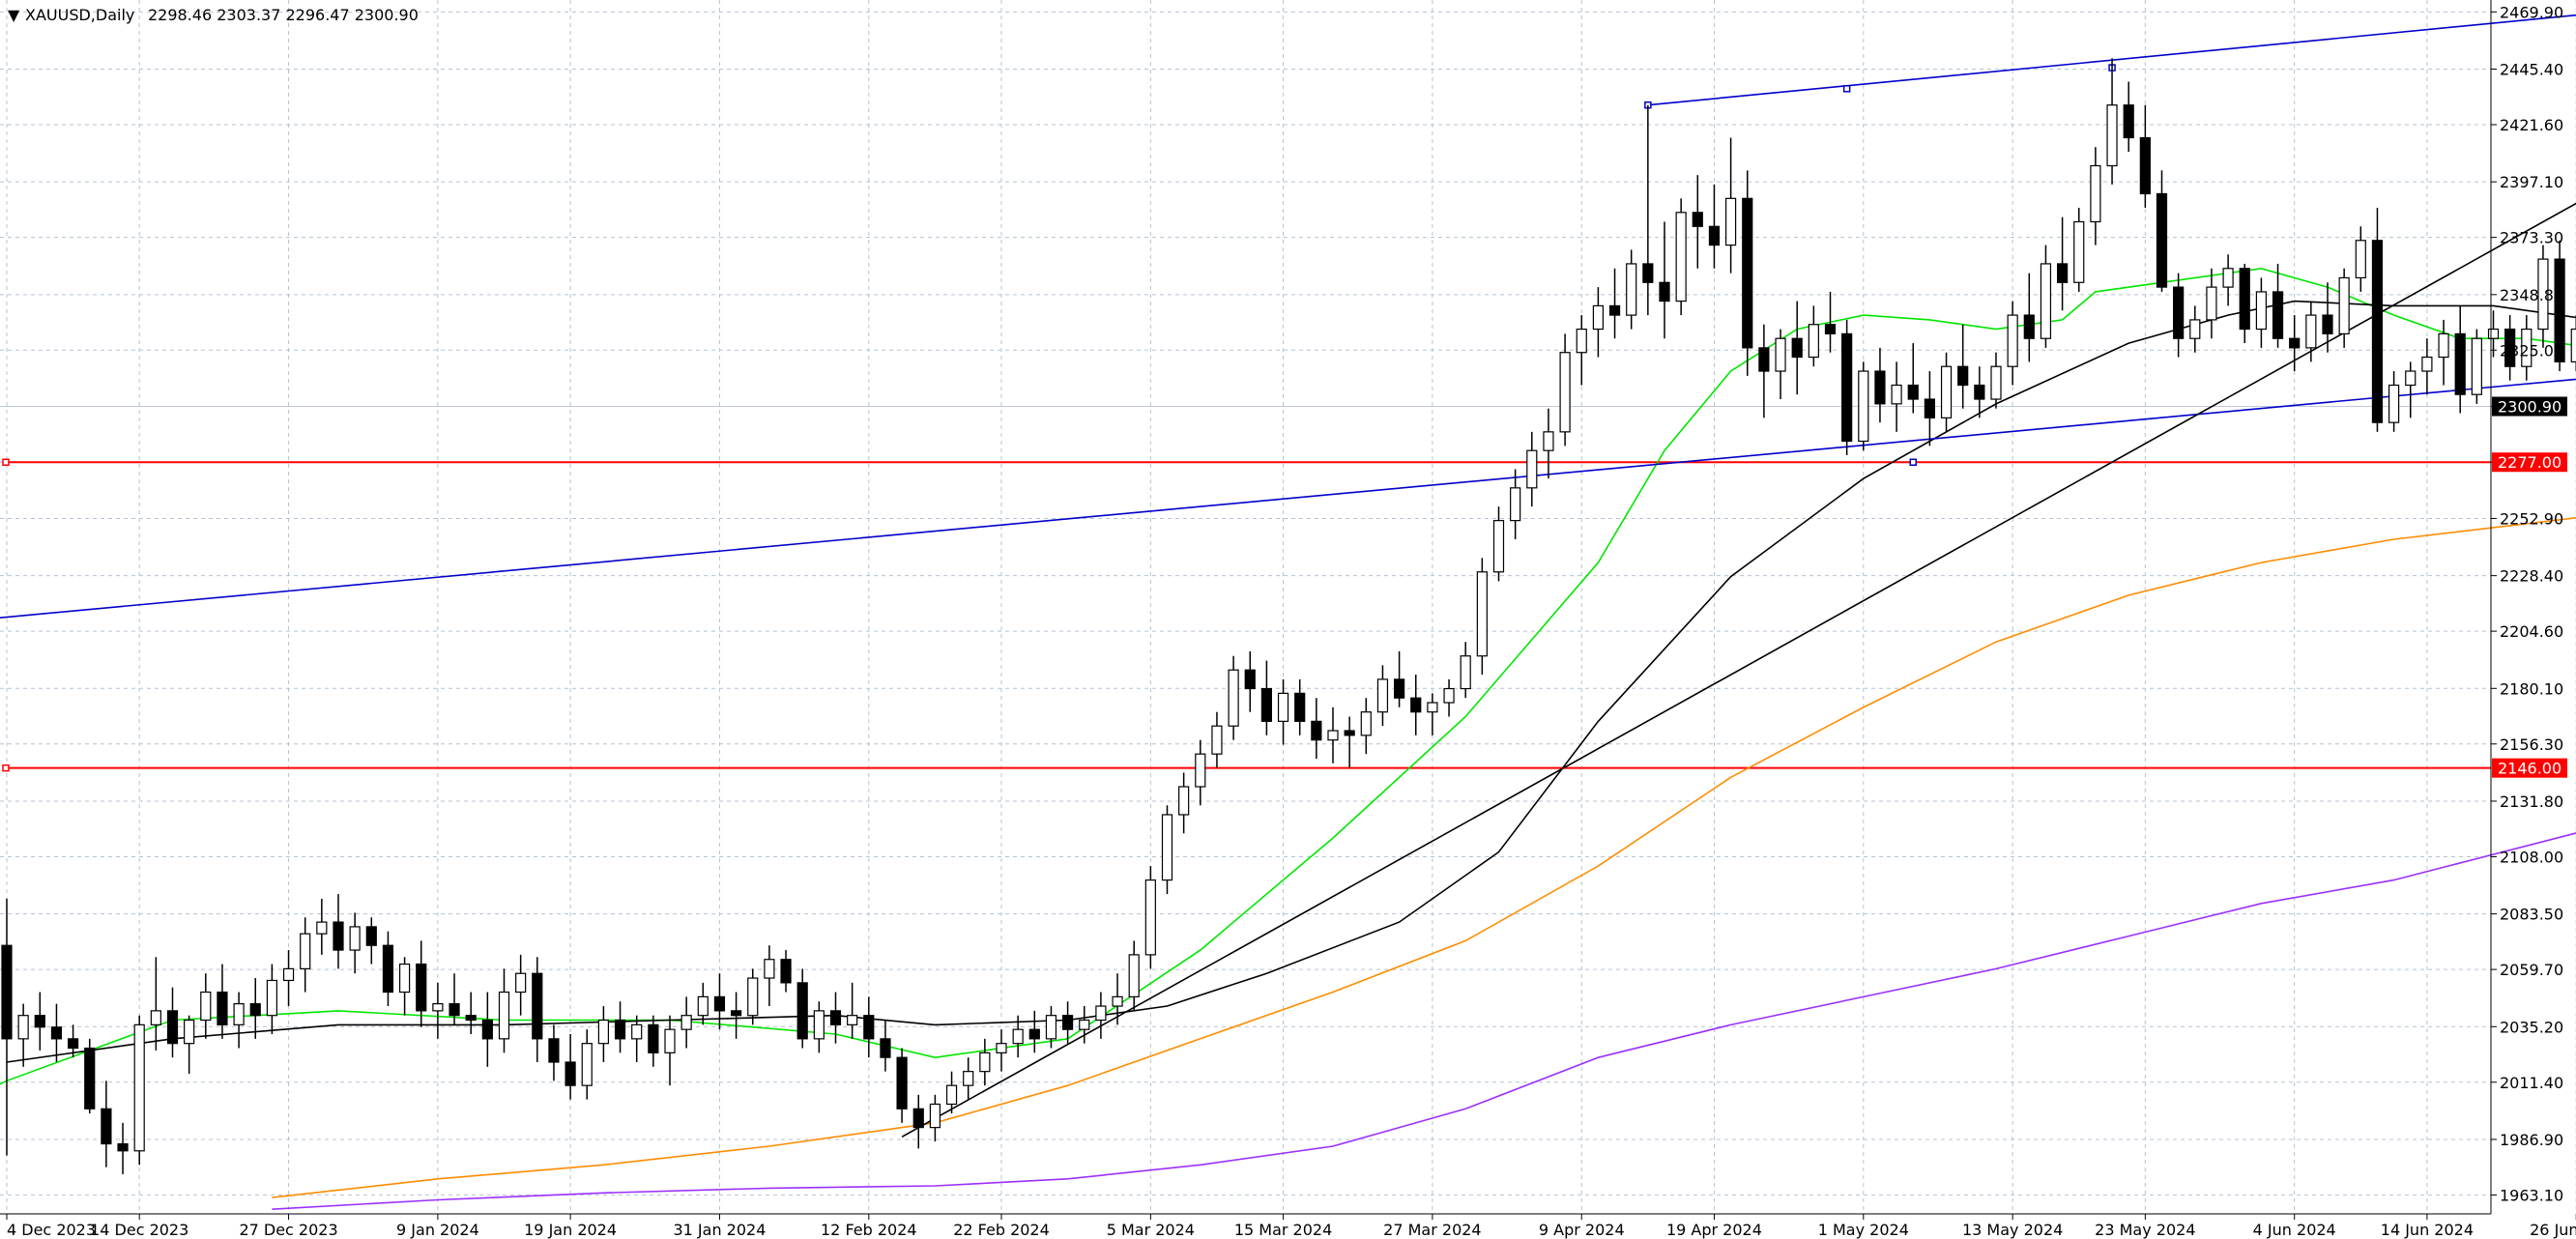 The width and height of the screenshot is (2576, 1239). Describe the element at coordinates (1913, 462) in the screenshot. I see `trendline-anchor-handle` at that location.